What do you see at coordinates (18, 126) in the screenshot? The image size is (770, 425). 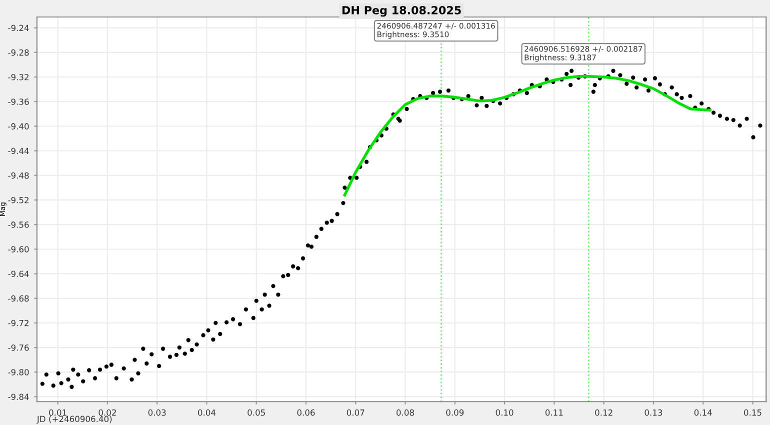 I see `y-tick-label: -9.40` at bounding box center [18, 126].